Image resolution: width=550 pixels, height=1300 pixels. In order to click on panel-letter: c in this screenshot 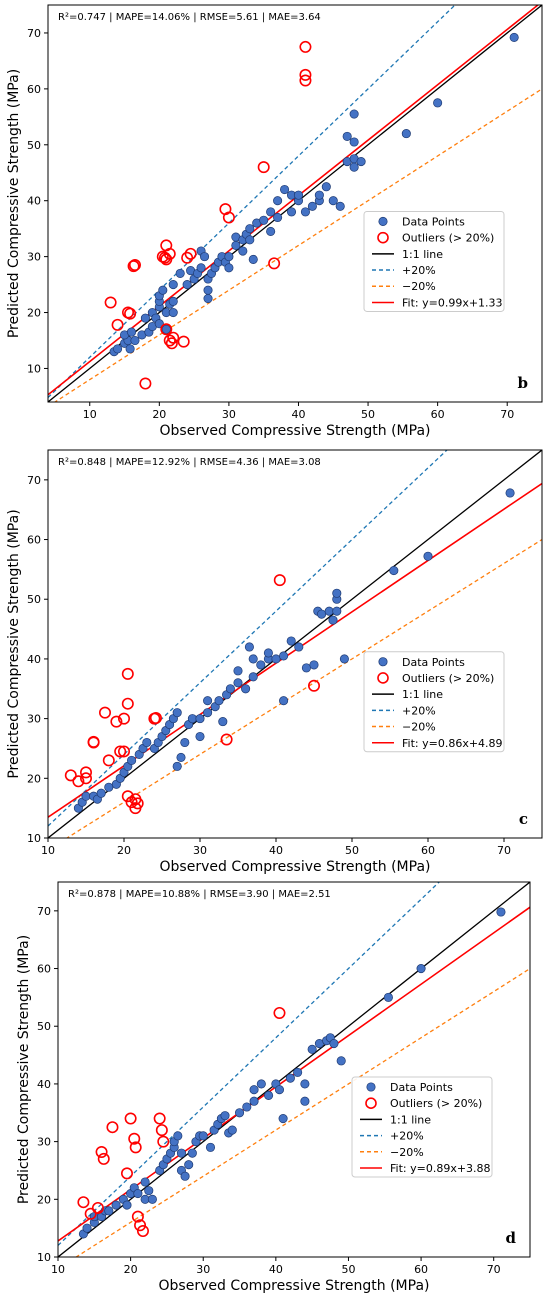, I will do `click(523, 819)`.